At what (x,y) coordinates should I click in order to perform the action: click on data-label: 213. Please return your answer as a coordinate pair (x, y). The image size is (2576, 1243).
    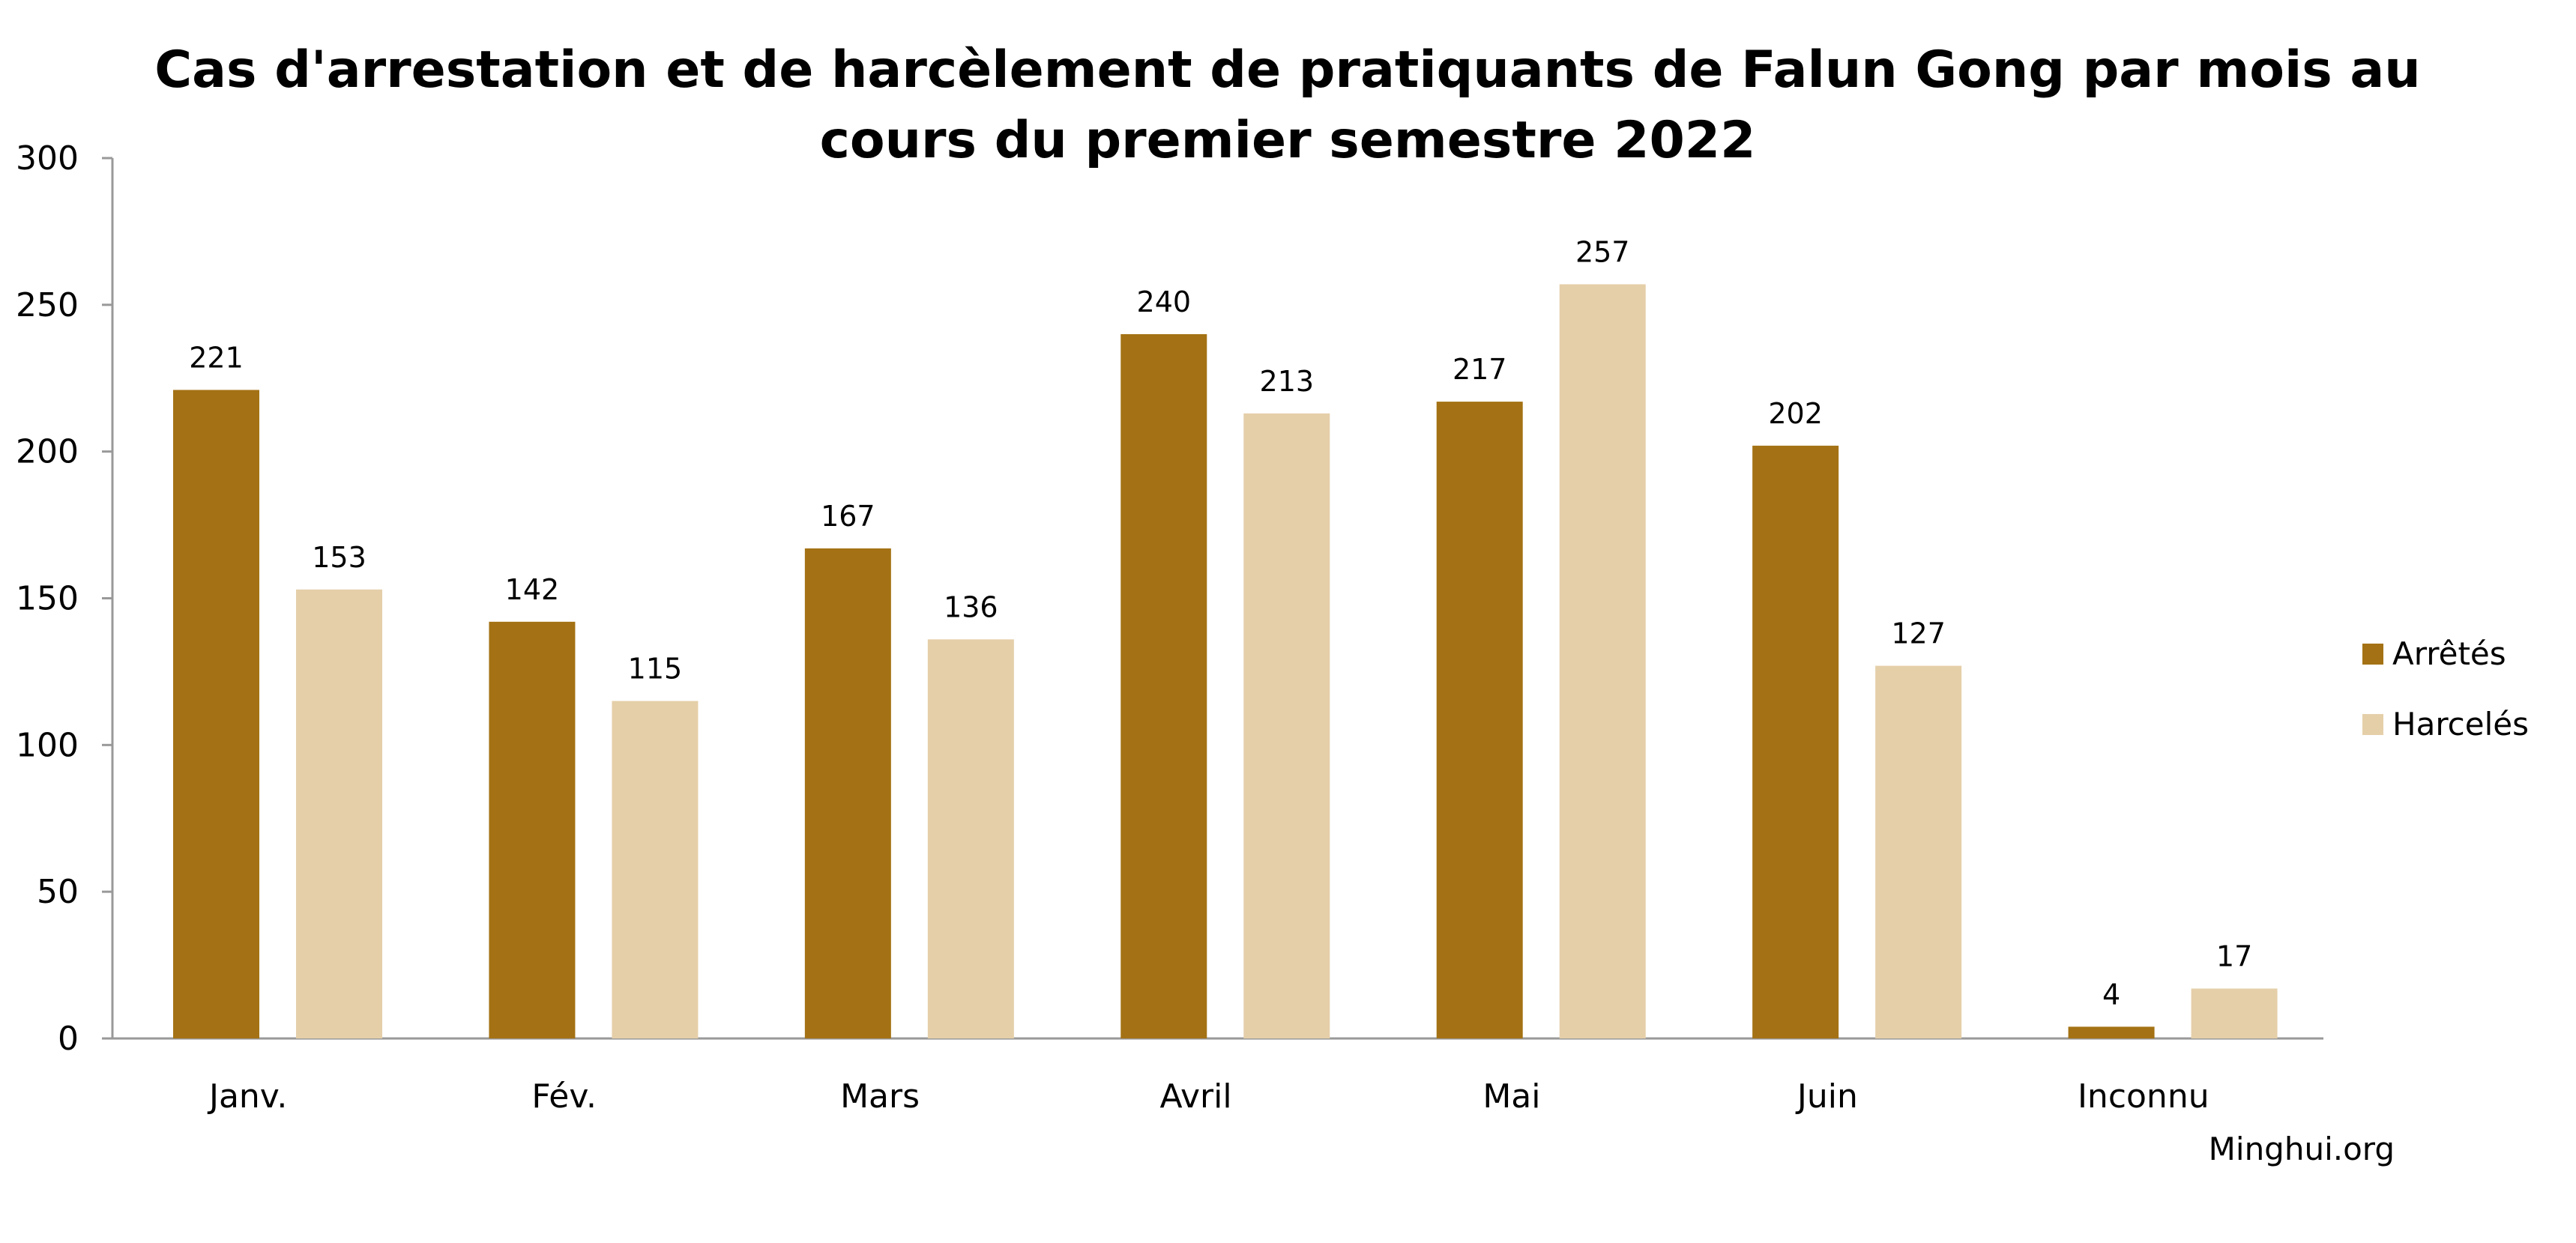
    Looking at the image, I should click on (1288, 382).